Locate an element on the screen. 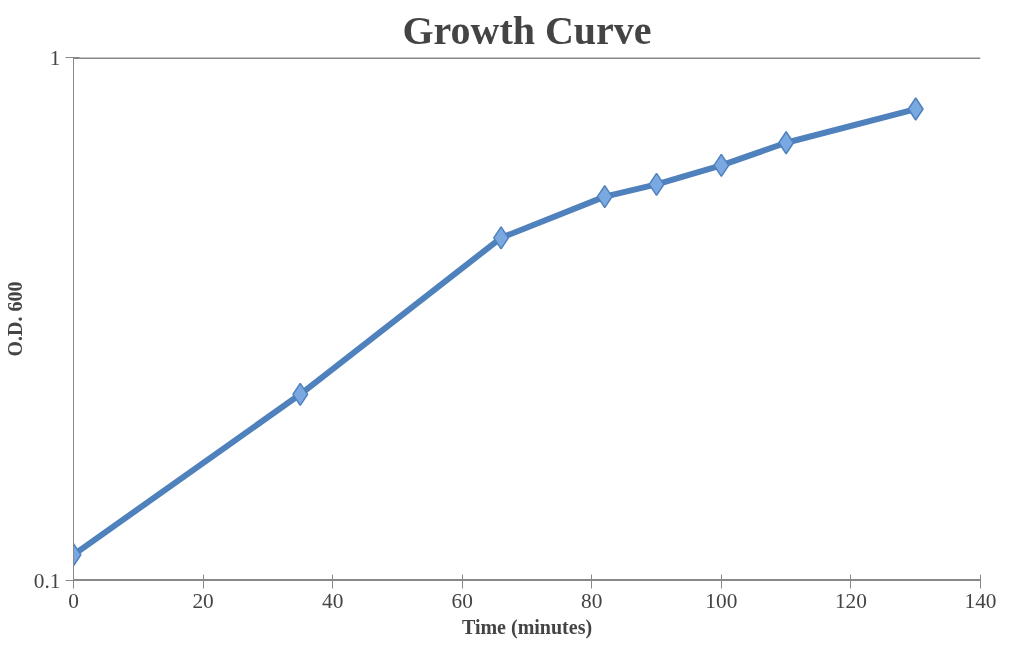 The height and width of the screenshot is (650, 1036). x-tick-label: 60 is located at coordinates (462, 600).